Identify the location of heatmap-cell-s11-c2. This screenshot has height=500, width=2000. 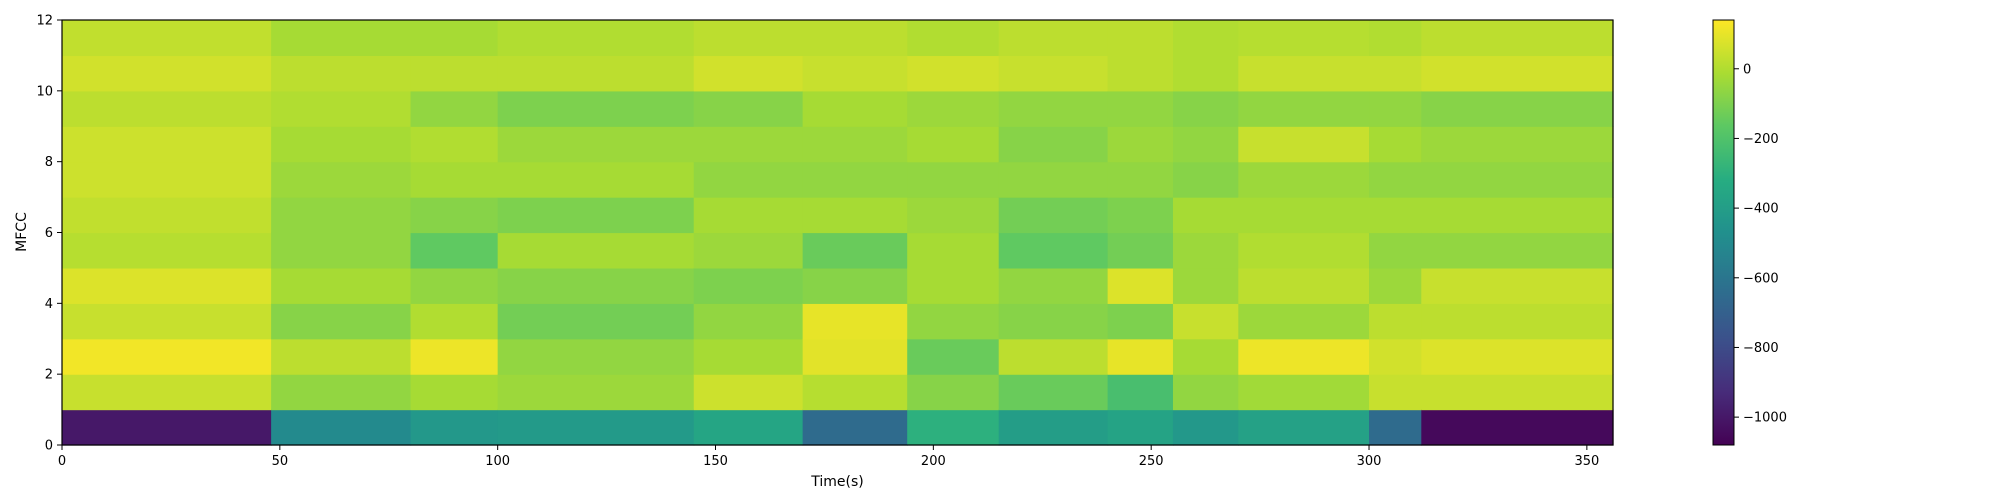
(1395, 356).